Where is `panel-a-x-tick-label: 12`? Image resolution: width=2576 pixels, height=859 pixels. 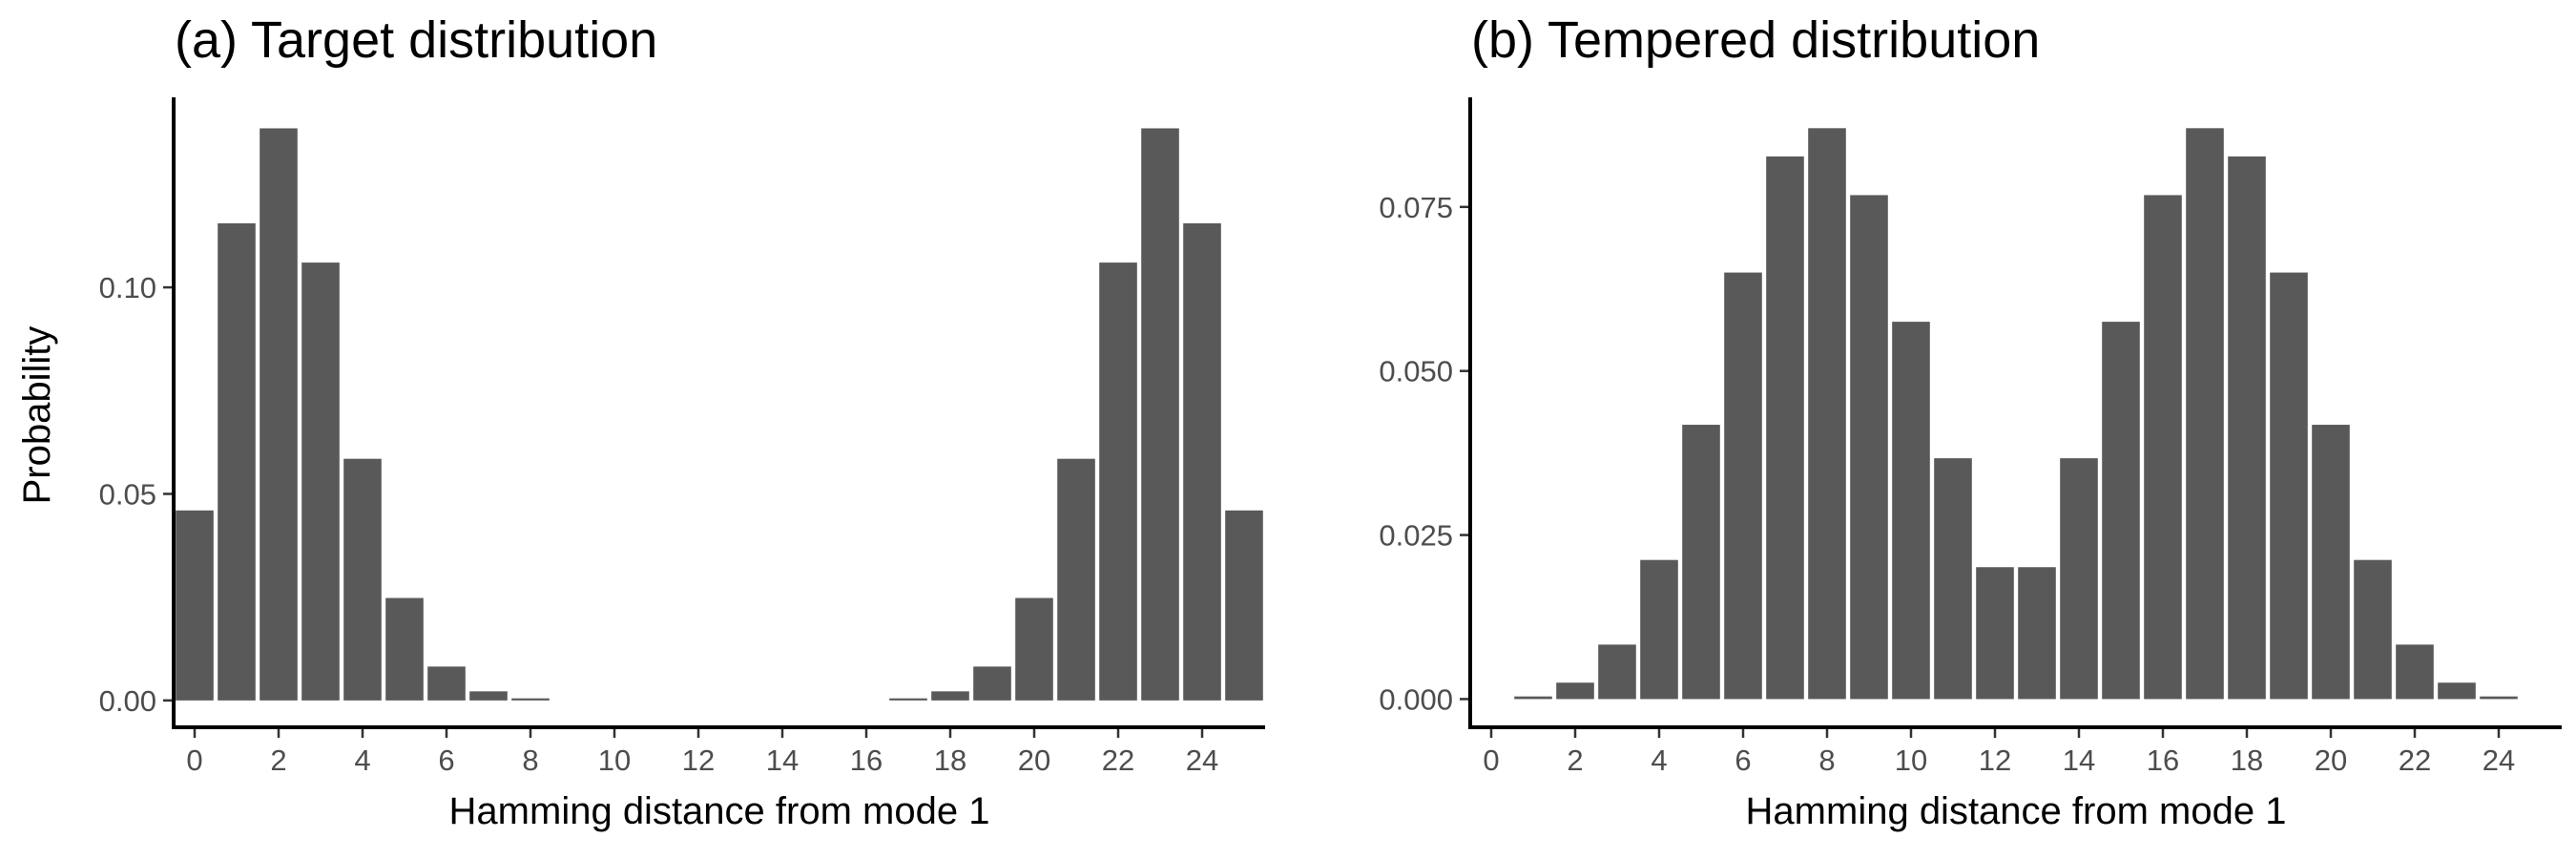
panel-a-x-tick-label: 12 is located at coordinates (698, 760).